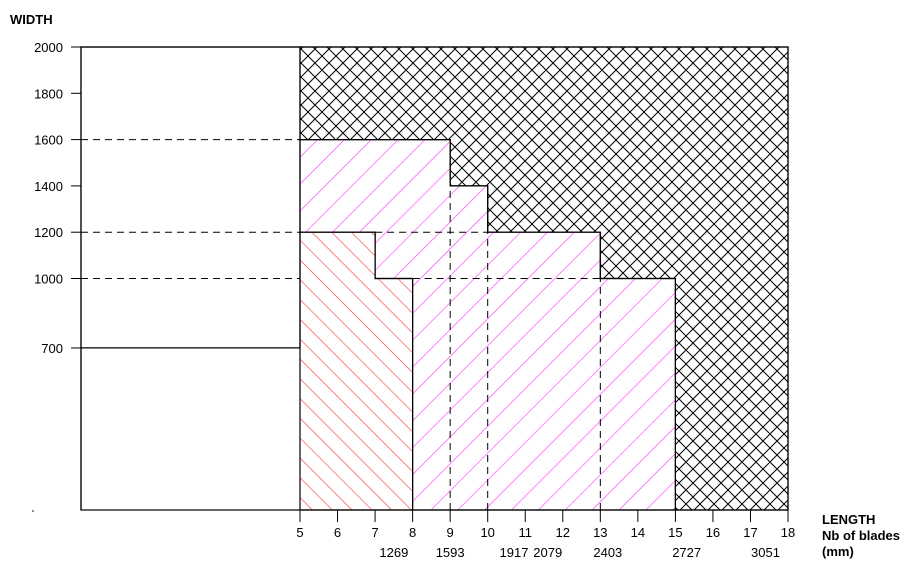 This screenshot has height=569, width=919. Describe the element at coordinates (48, 47) in the screenshot. I see `y-tick-label: 2000` at that location.